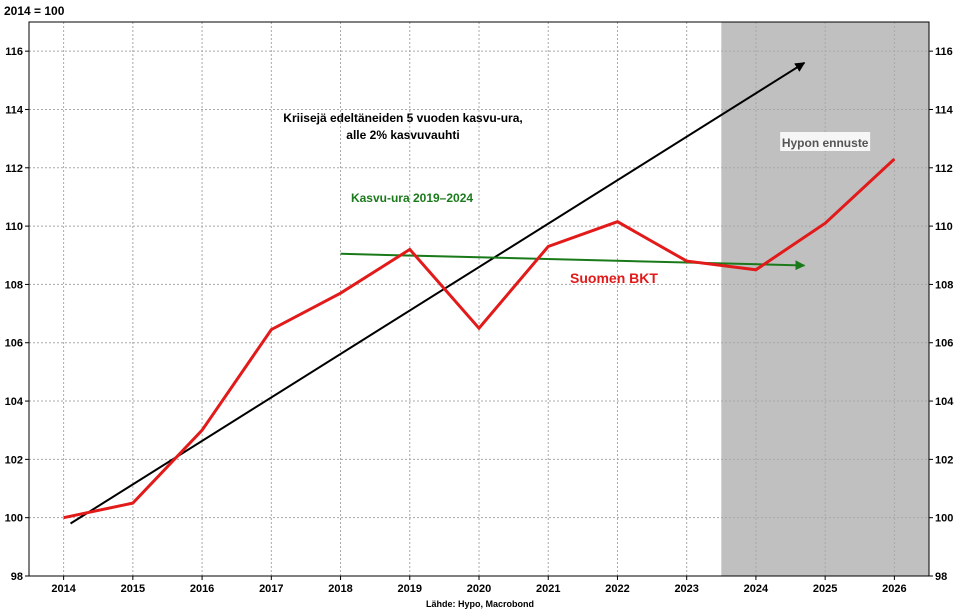 The width and height of the screenshot is (960, 615). I want to click on forecast-label-box: Hypon ennuste, so click(825, 141).